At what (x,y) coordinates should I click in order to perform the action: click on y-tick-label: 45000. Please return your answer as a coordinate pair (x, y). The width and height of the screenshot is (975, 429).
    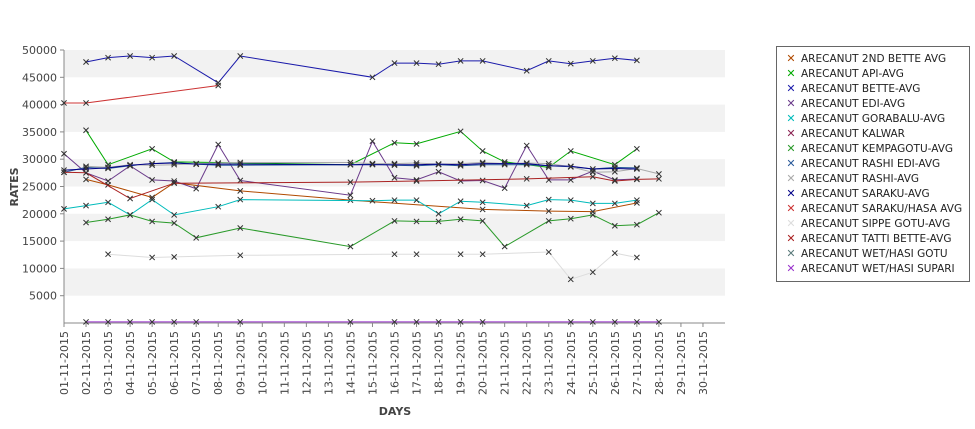
    Looking at the image, I should click on (39, 77).